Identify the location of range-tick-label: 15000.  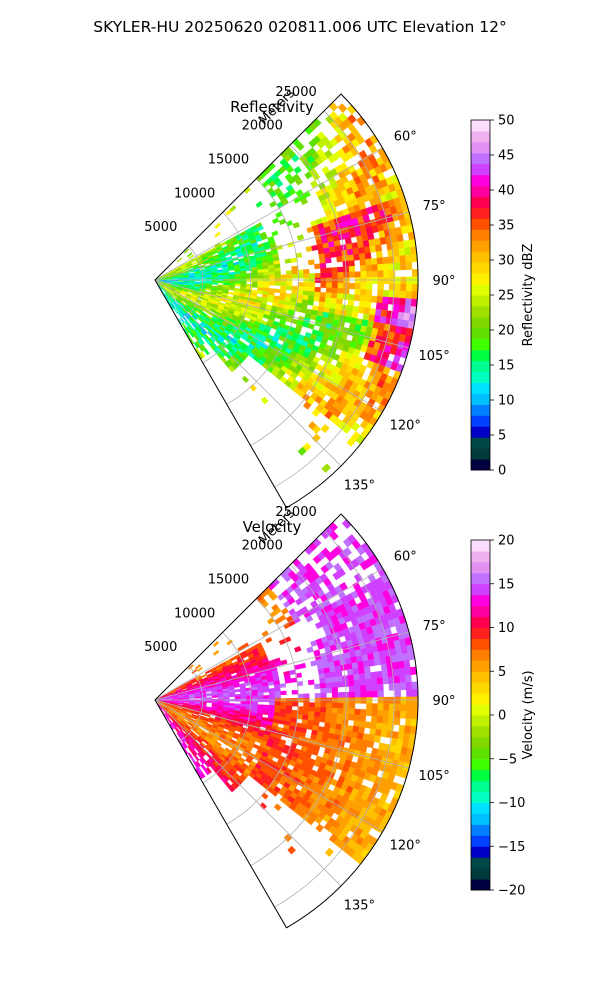
(228, 580).